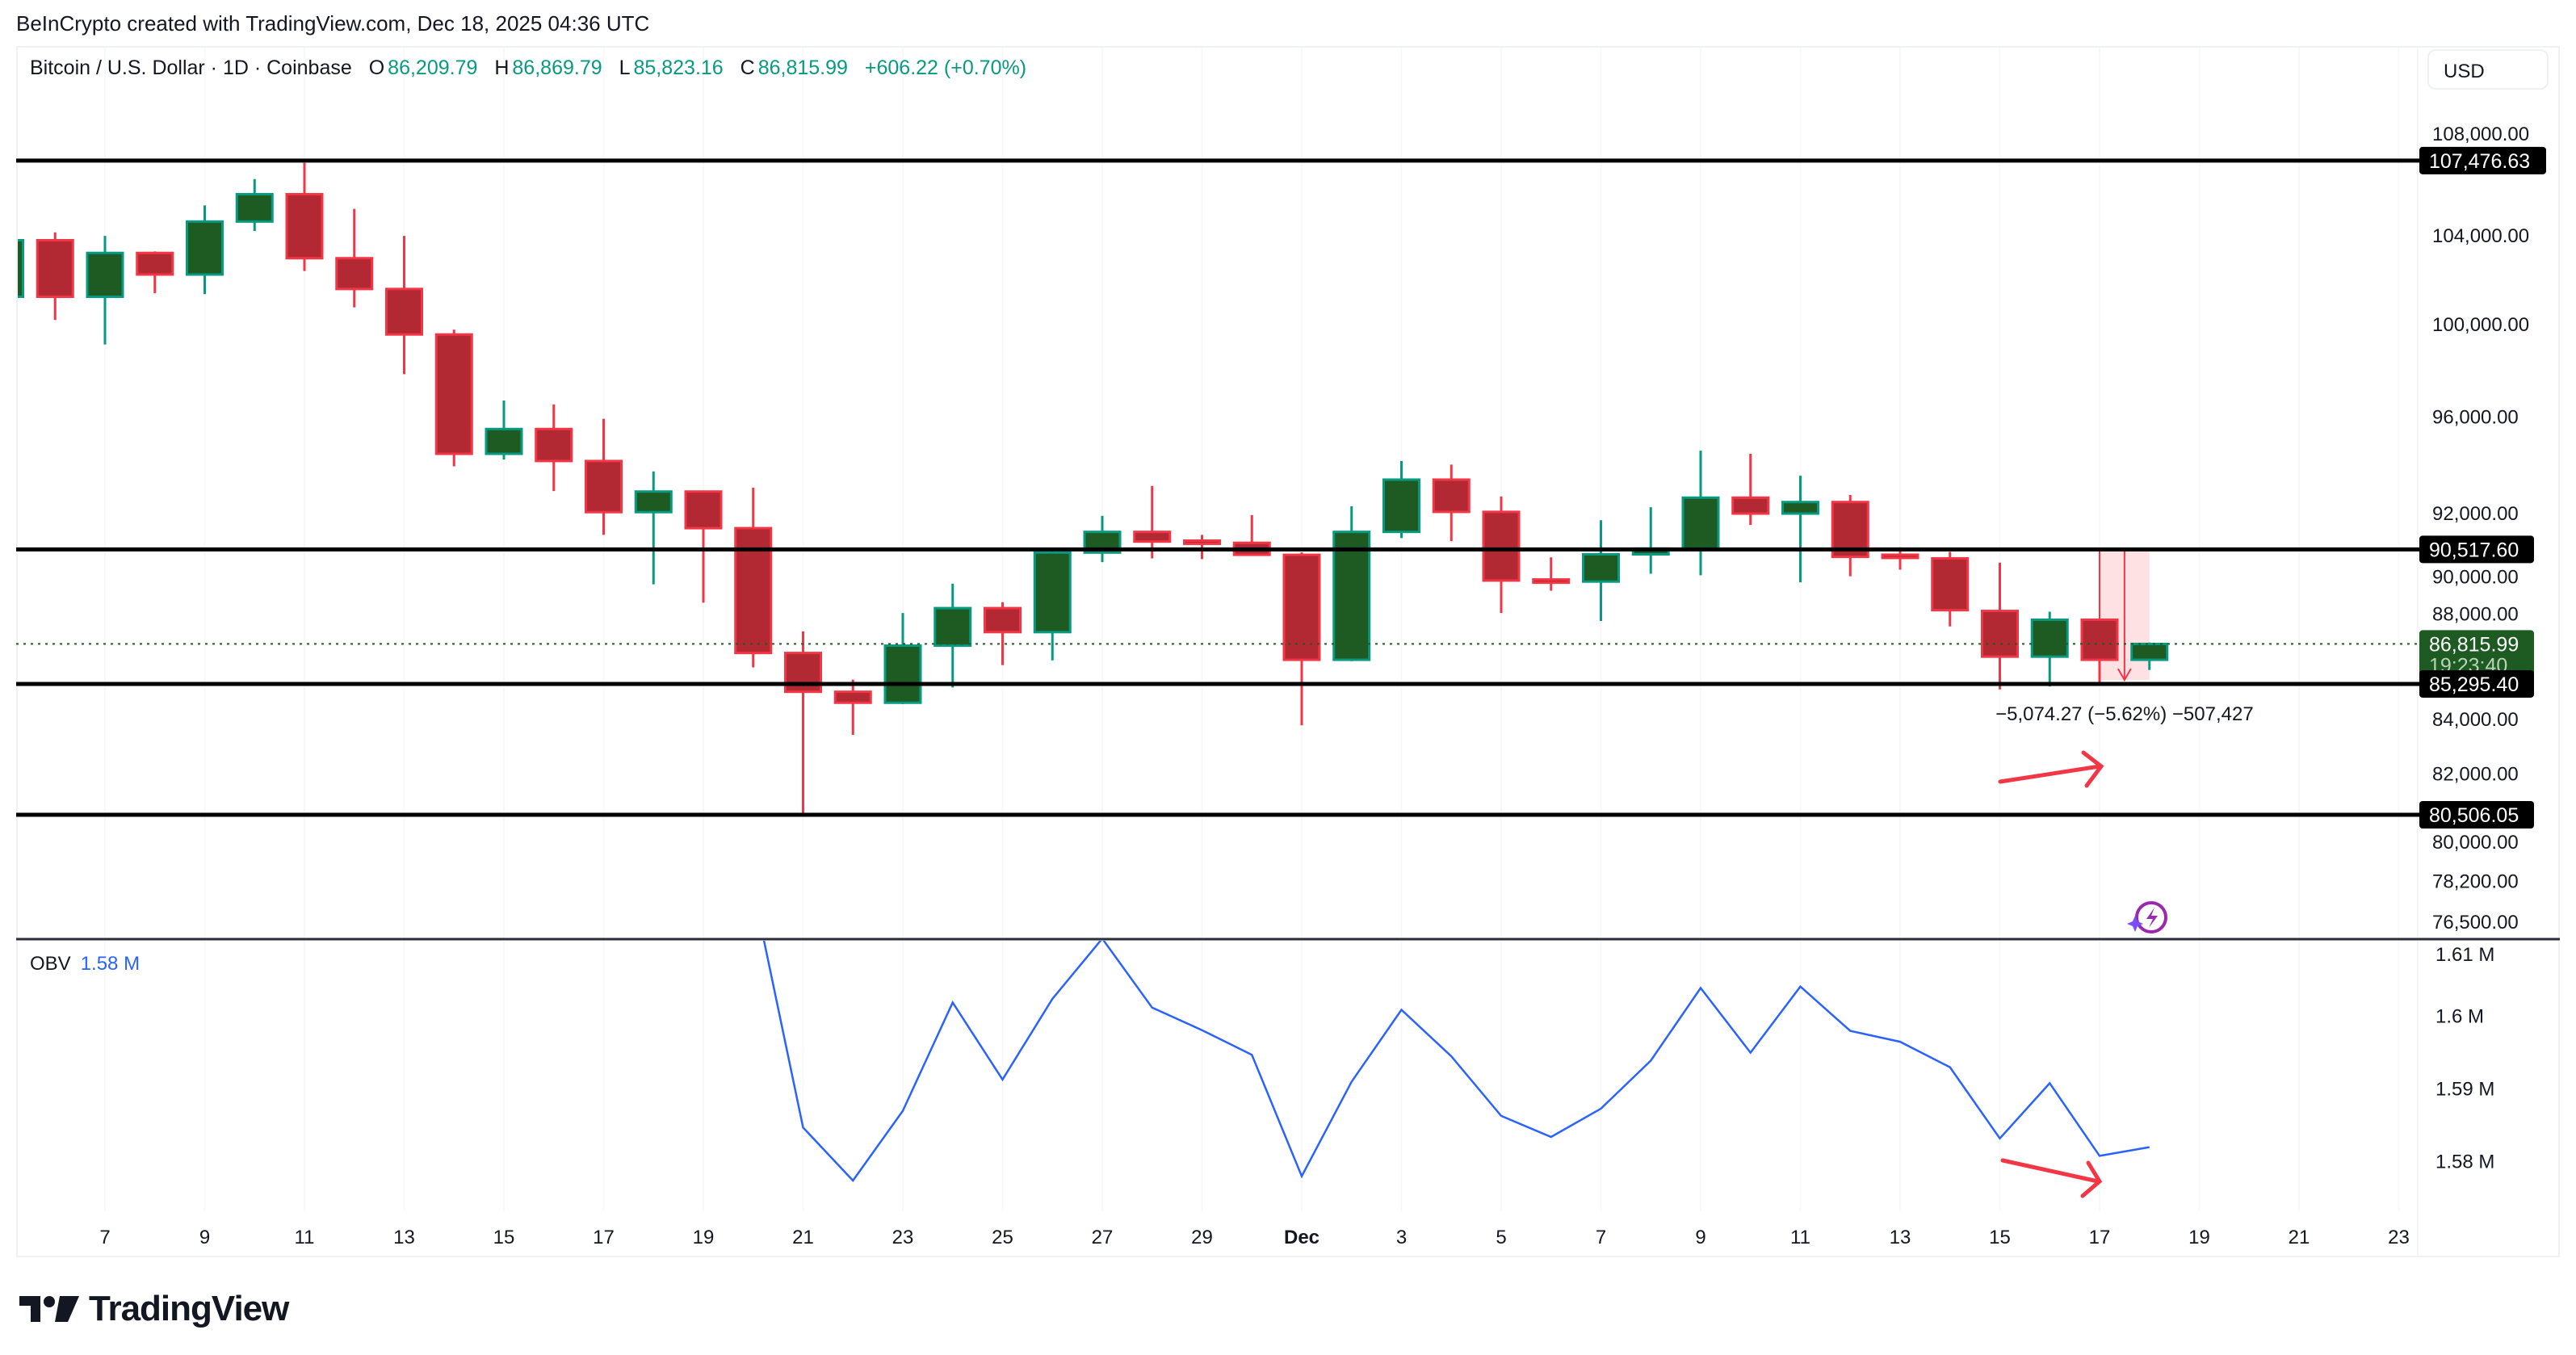 Image resolution: width=2576 pixels, height=1355 pixels. Describe the element at coordinates (2474, 684) in the screenshot. I see `level-price-text: 85,295.40` at that location.